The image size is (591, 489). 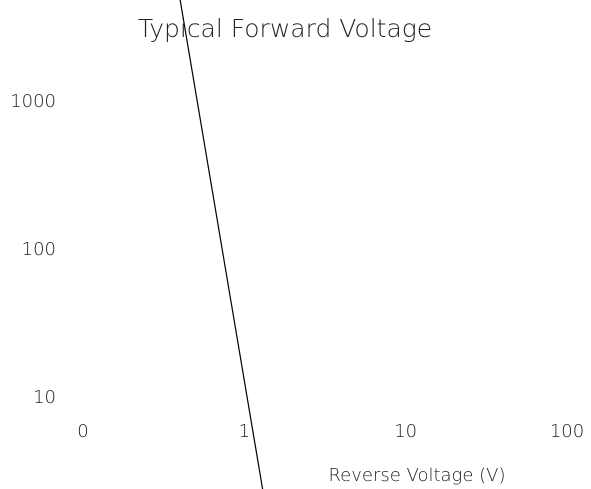 What do you see at coordinates (416, 475) in the screenshot?
I see `x-axis-label: Reverse Voltage (V)` at bounding box center [416, 475].